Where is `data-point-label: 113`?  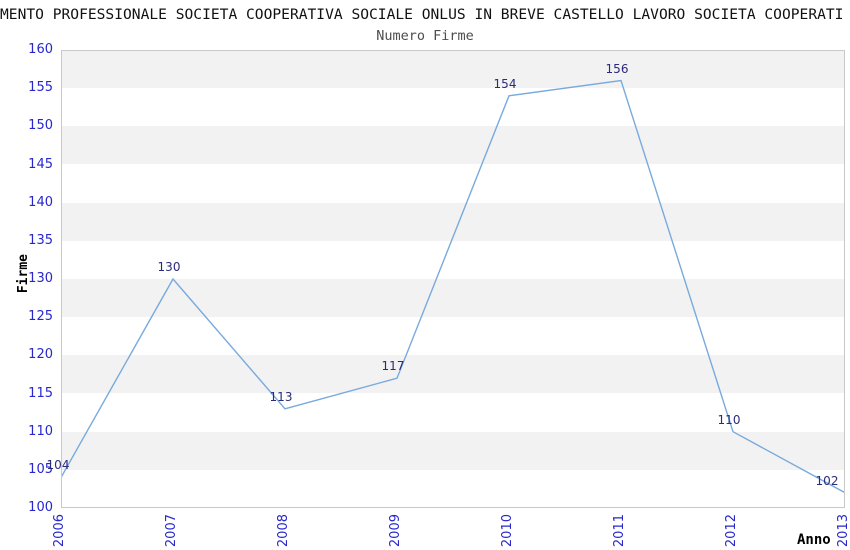
data-point-label: 113 is located at coordinates (281, 396).